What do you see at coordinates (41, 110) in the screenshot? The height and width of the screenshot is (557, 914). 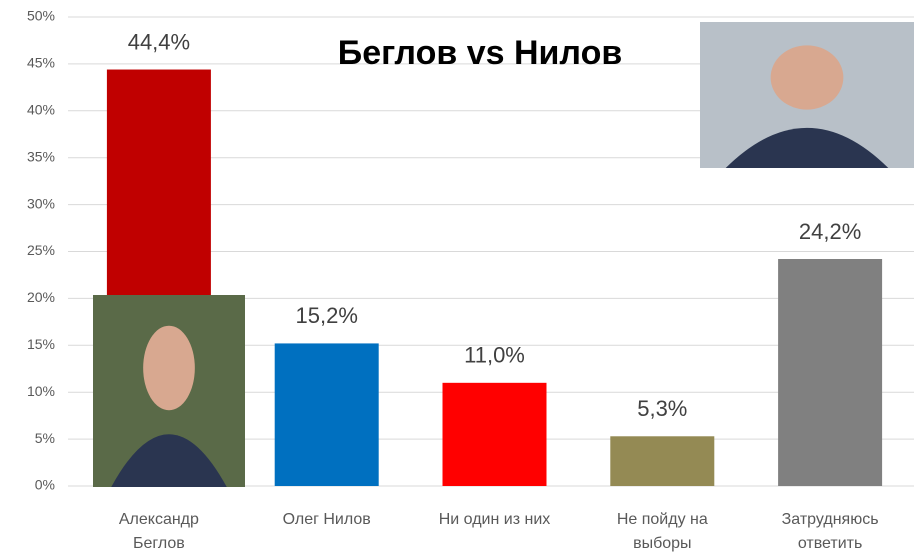 I see `y-tick-label: 40%` at bounding box center [41, 110].